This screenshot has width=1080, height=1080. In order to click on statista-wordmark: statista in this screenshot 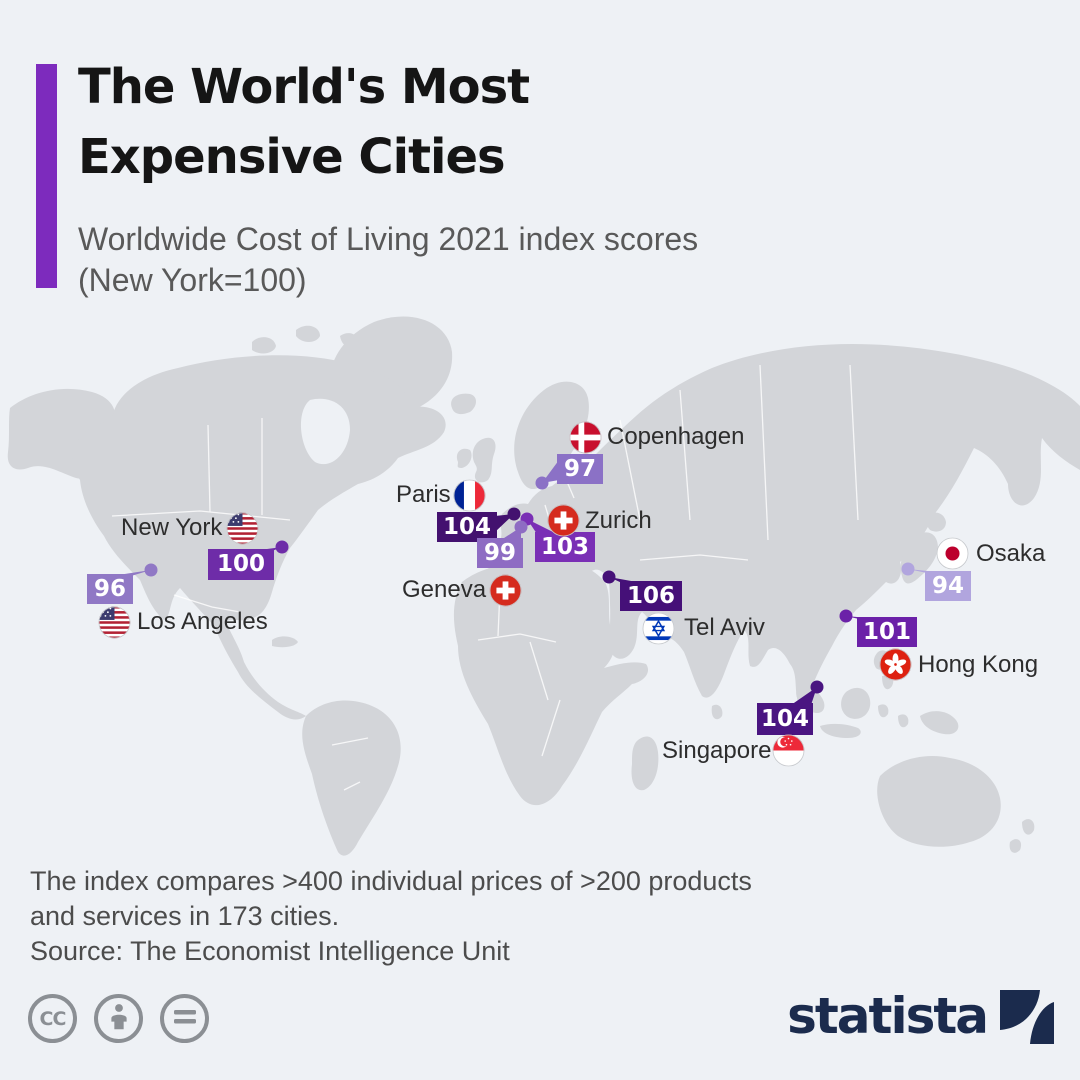, I will do `click(888, 1016)`.